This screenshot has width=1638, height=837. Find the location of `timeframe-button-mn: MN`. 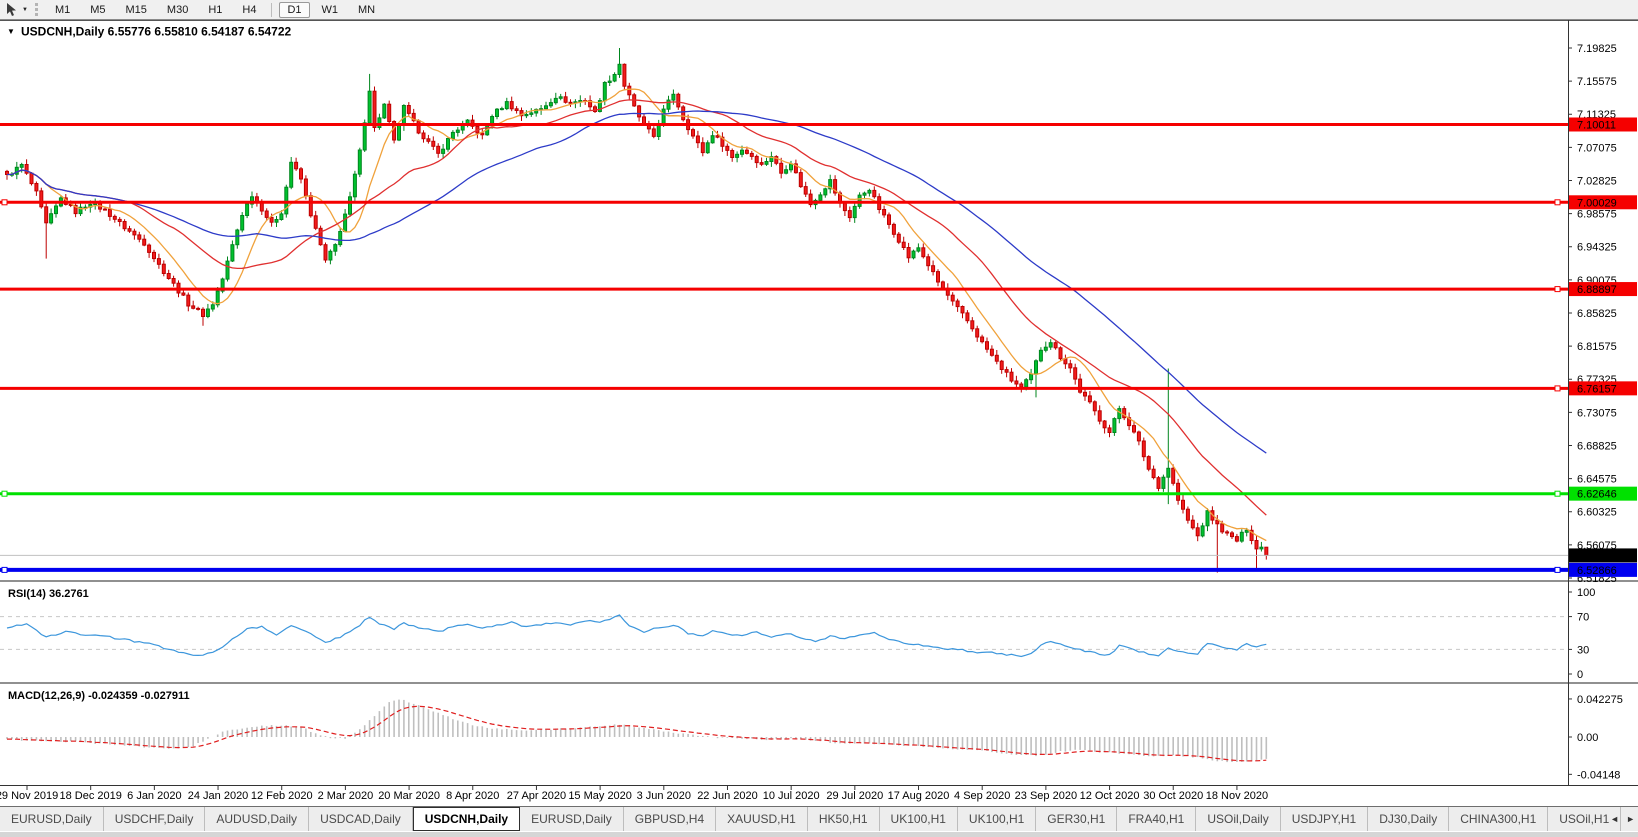

timeframe-button-mn: MN is located at coordinates (367, 9).